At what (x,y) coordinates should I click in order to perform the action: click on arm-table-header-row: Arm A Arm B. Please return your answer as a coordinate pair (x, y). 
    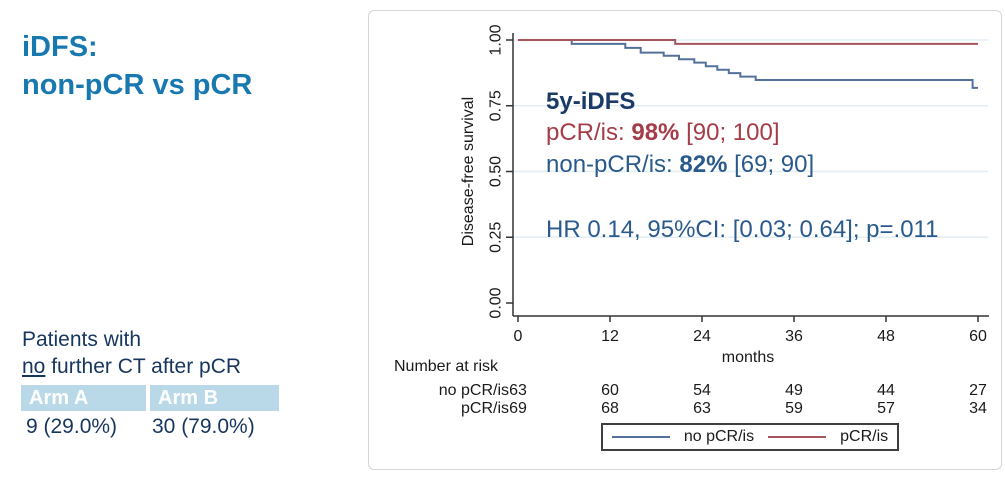
    Looking at the image, I should click on (150, 398).